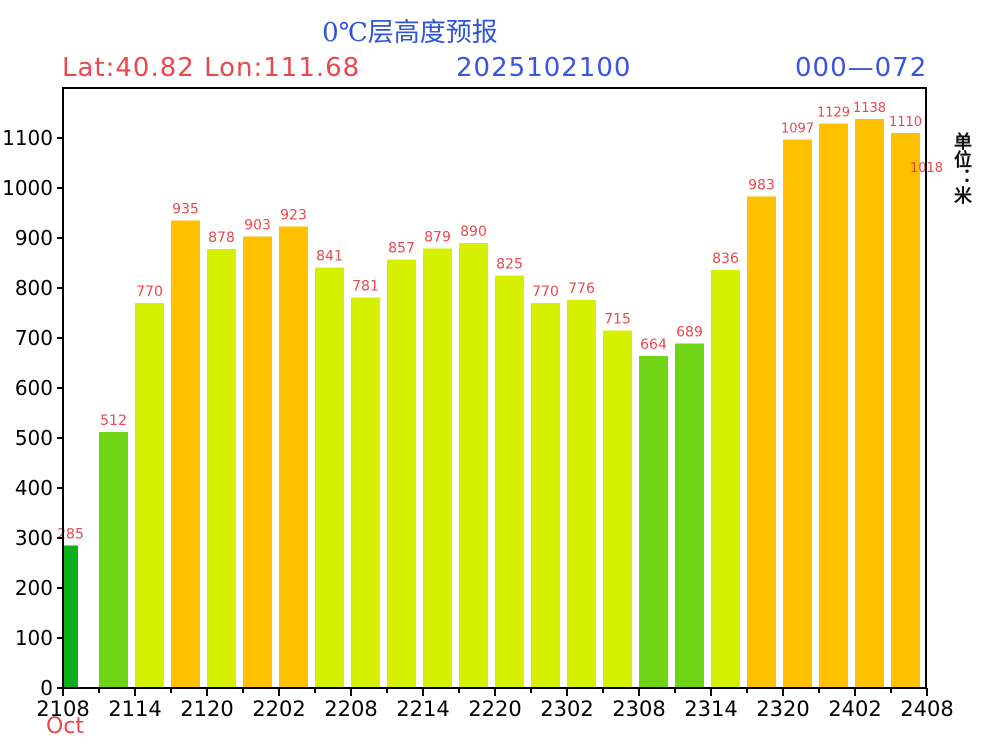 This screenshot has width=1000, height=750. I want to click on y-tick-label: 700, so click(34, 338).